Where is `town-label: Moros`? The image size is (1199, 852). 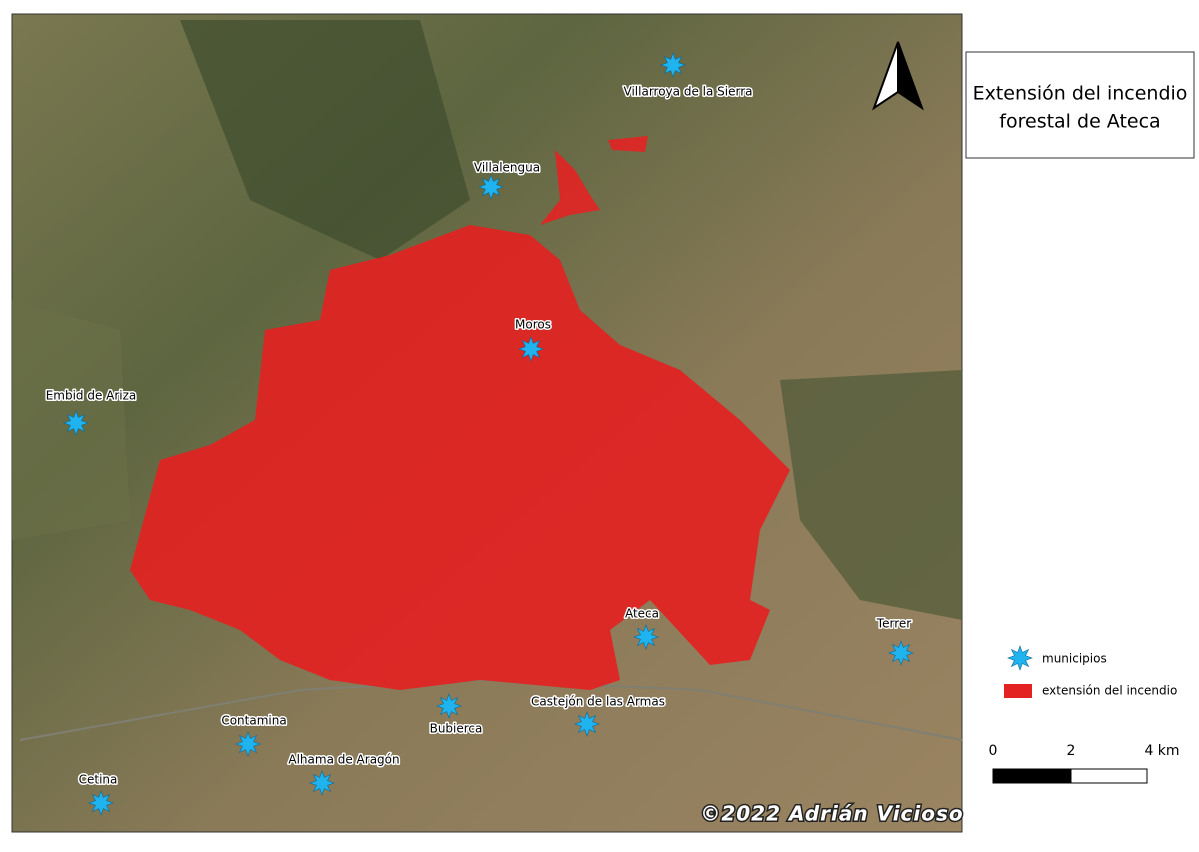 town-label: Moros is located at coordinates (533, 325).